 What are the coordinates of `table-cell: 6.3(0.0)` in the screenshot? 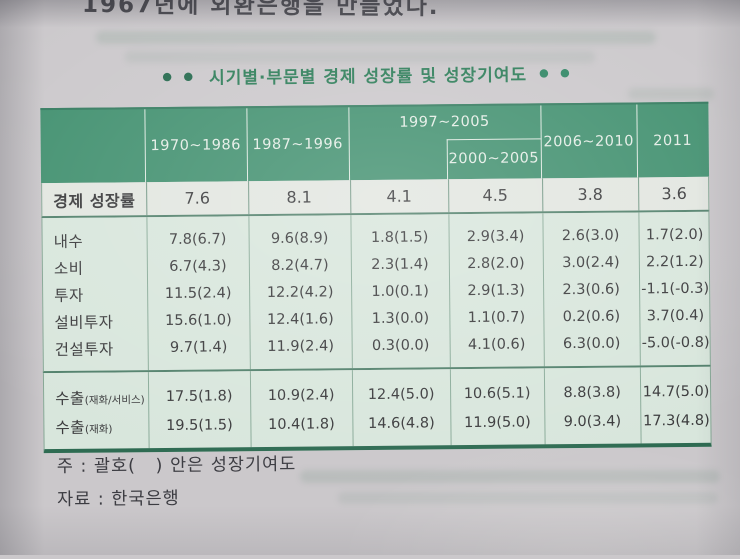 It's located at (591, 343).